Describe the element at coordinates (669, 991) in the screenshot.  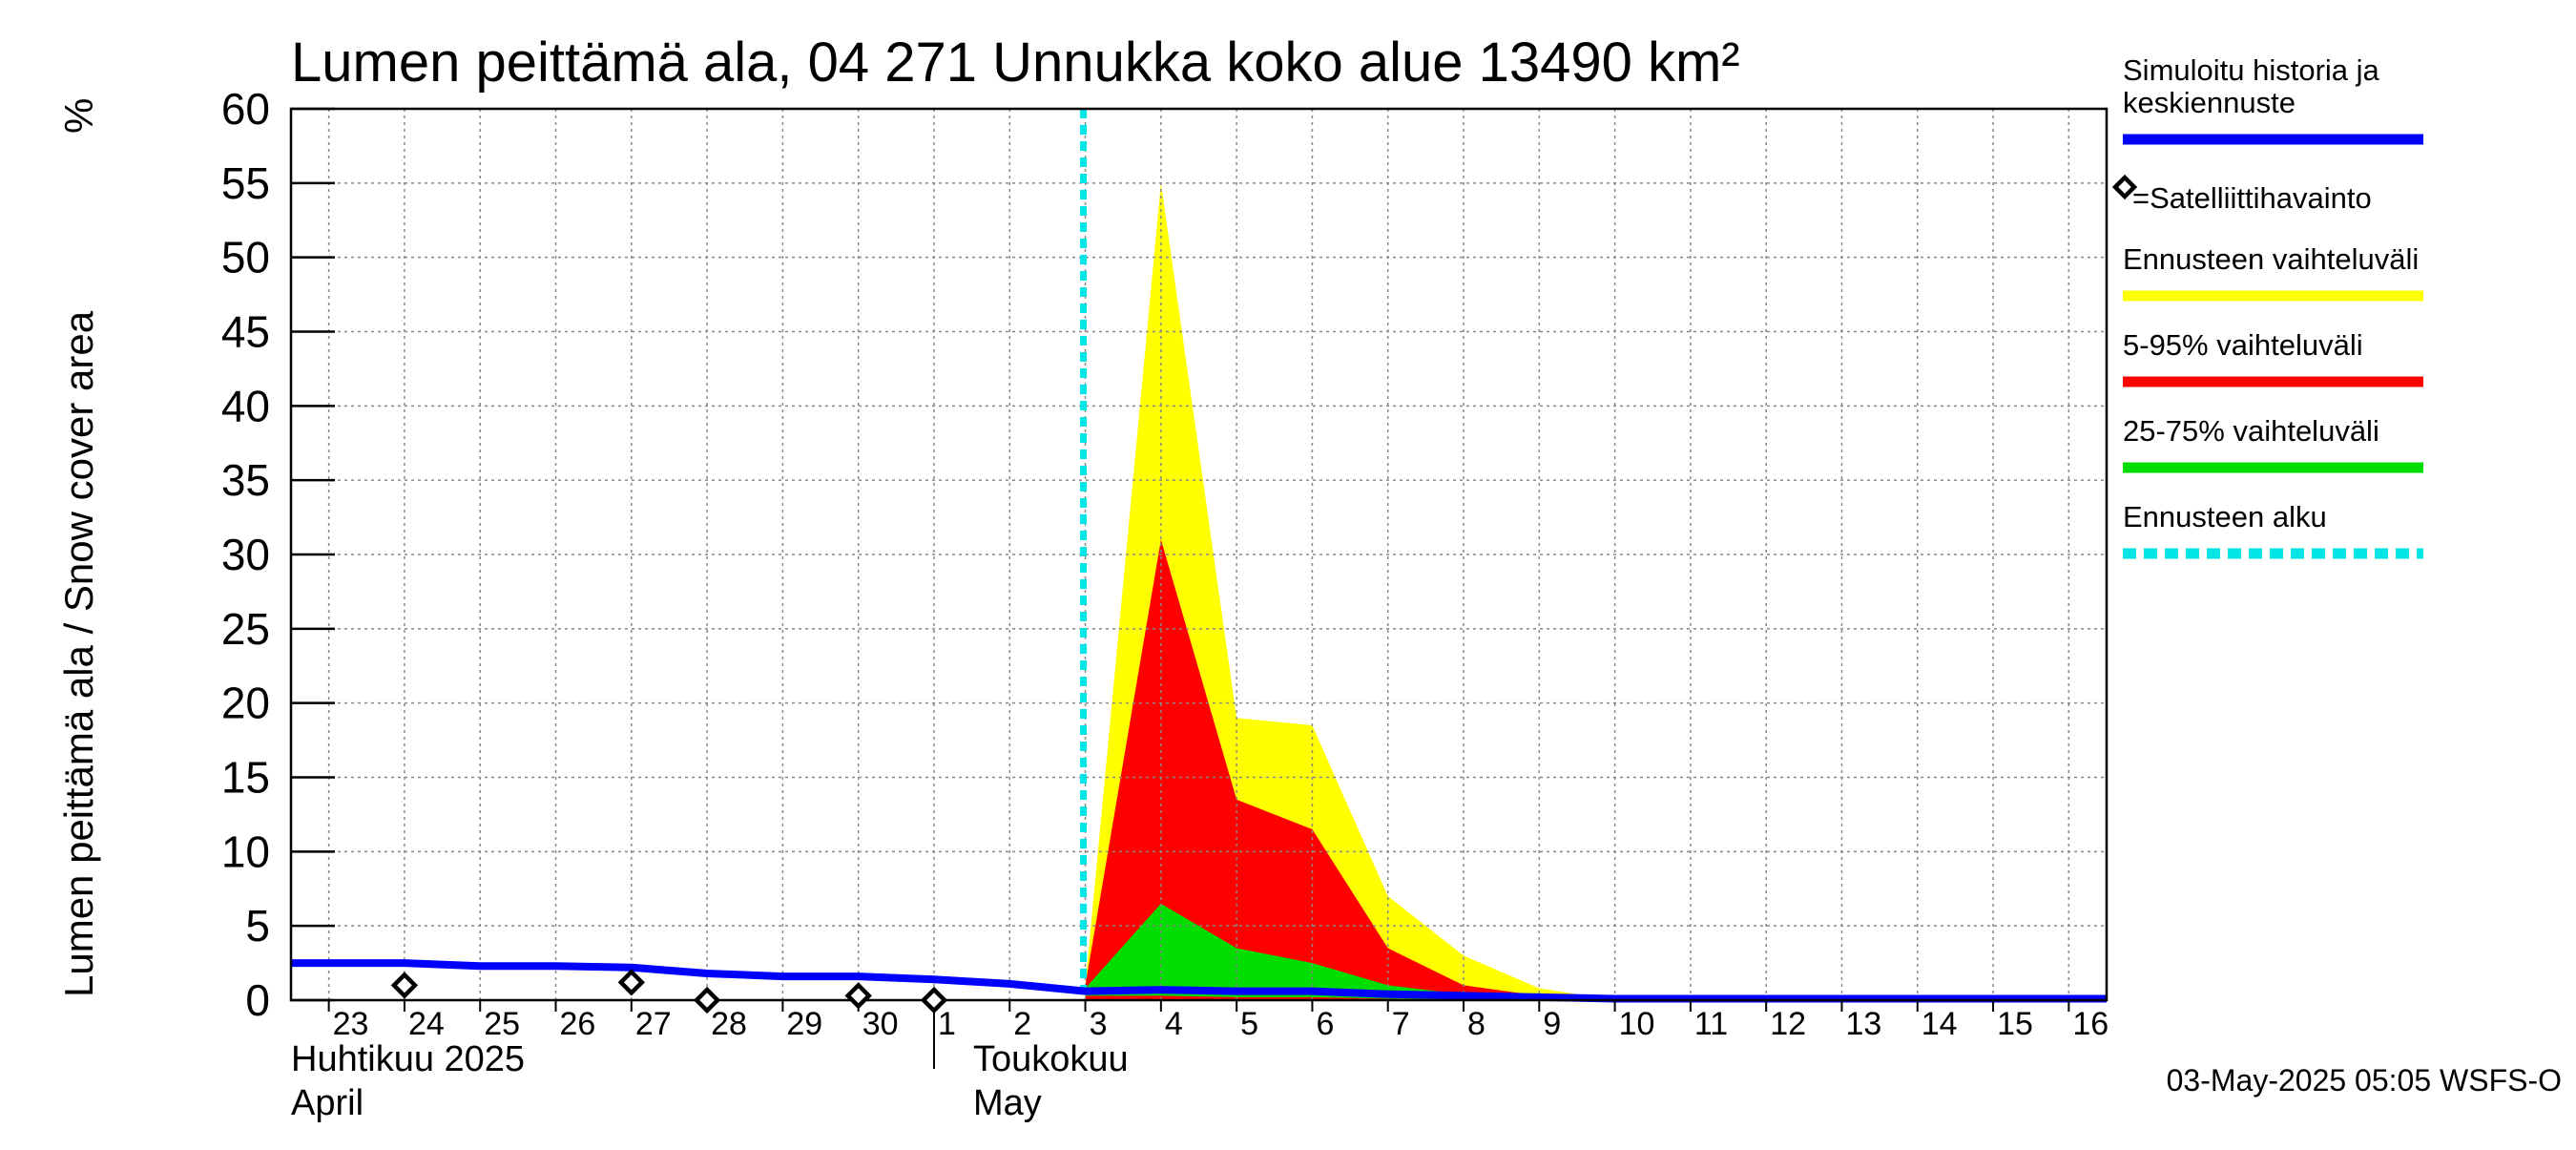
I see `observation-markers` at that location.